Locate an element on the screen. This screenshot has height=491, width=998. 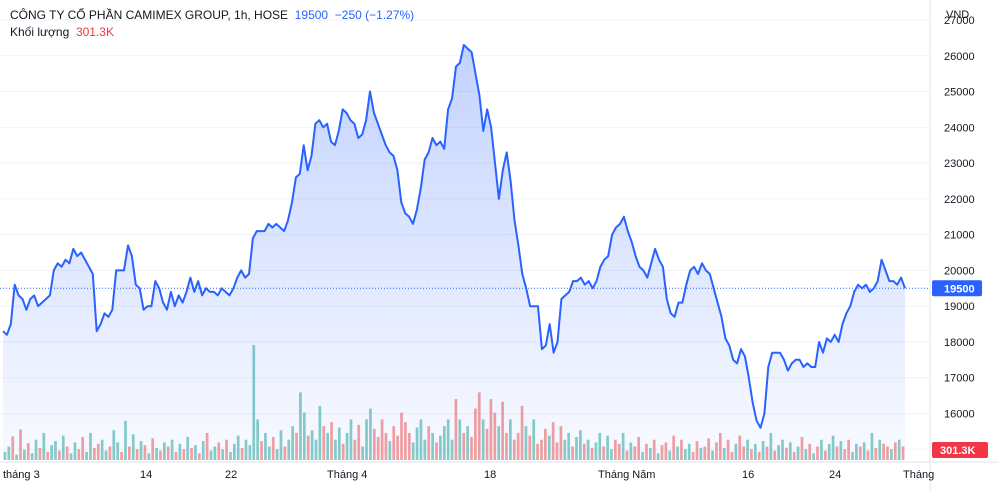
y-tick-label: 23000 is located at coordinates (959, 164).